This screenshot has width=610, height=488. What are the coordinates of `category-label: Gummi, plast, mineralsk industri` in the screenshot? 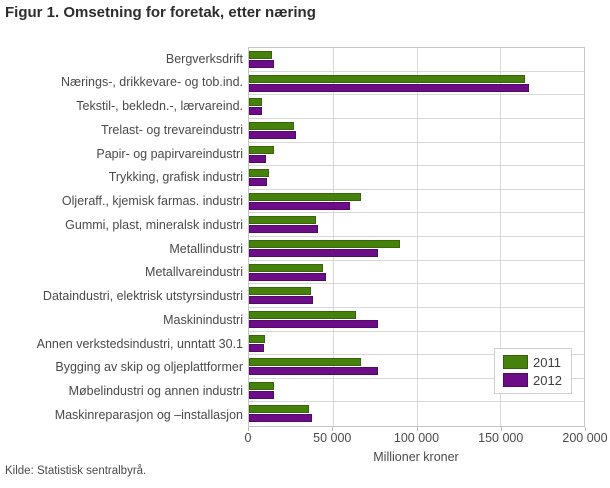 It's located at (154, 224).